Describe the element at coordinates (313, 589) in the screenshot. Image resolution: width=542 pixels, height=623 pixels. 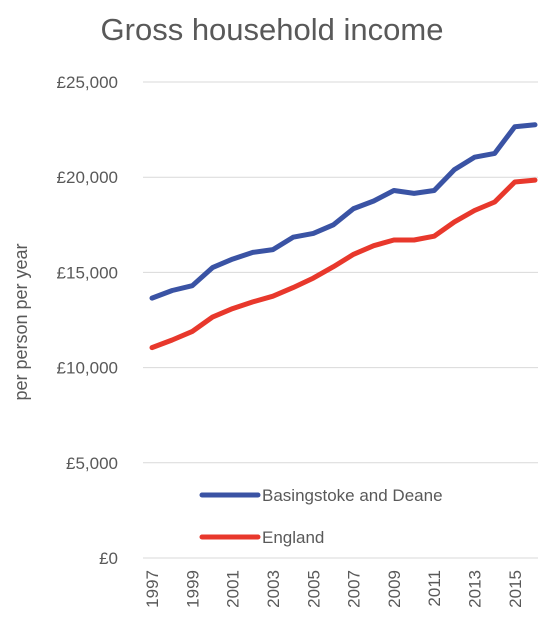
I see `x-tick-label: 2005` at that location.